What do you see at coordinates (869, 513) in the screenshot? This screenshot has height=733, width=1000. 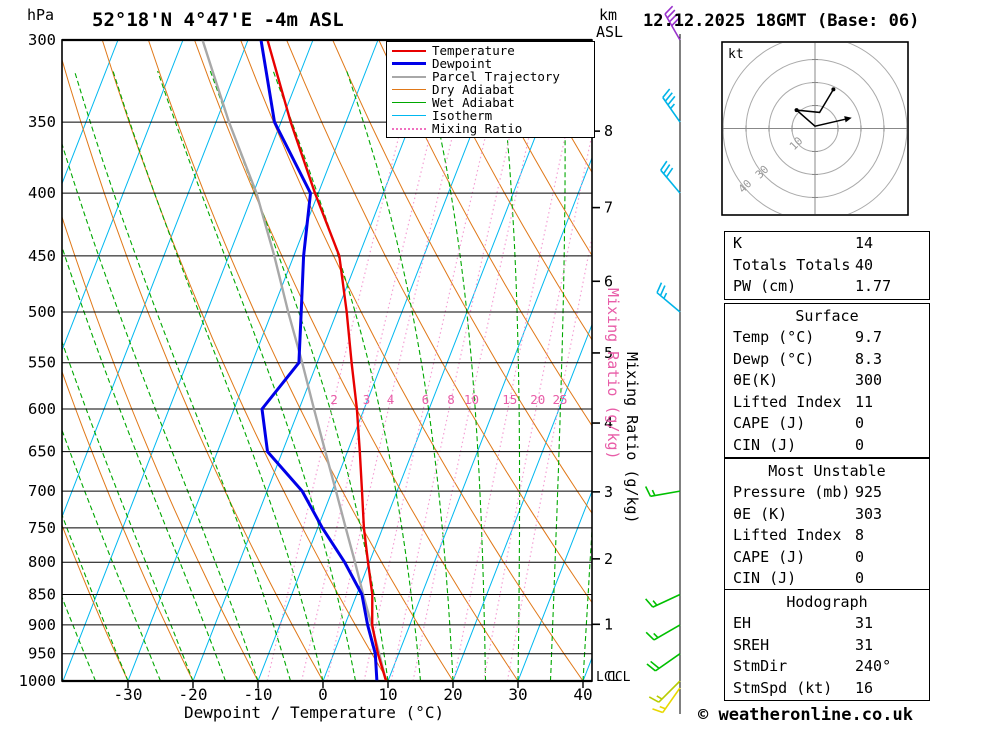 I see `table-row-value: 303` at bounding box center [869, 513].